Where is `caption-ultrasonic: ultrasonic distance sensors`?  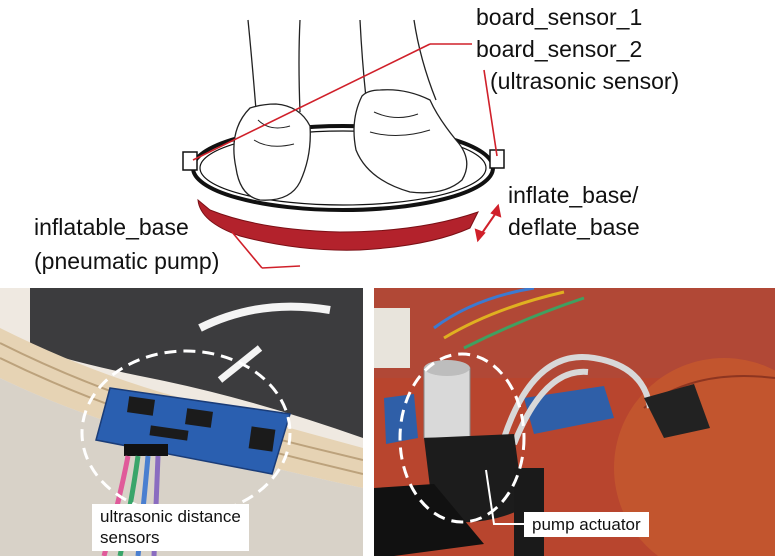
caption-ultrasonic: ultrasonic distance sensors is located at coordinates (170, 527).